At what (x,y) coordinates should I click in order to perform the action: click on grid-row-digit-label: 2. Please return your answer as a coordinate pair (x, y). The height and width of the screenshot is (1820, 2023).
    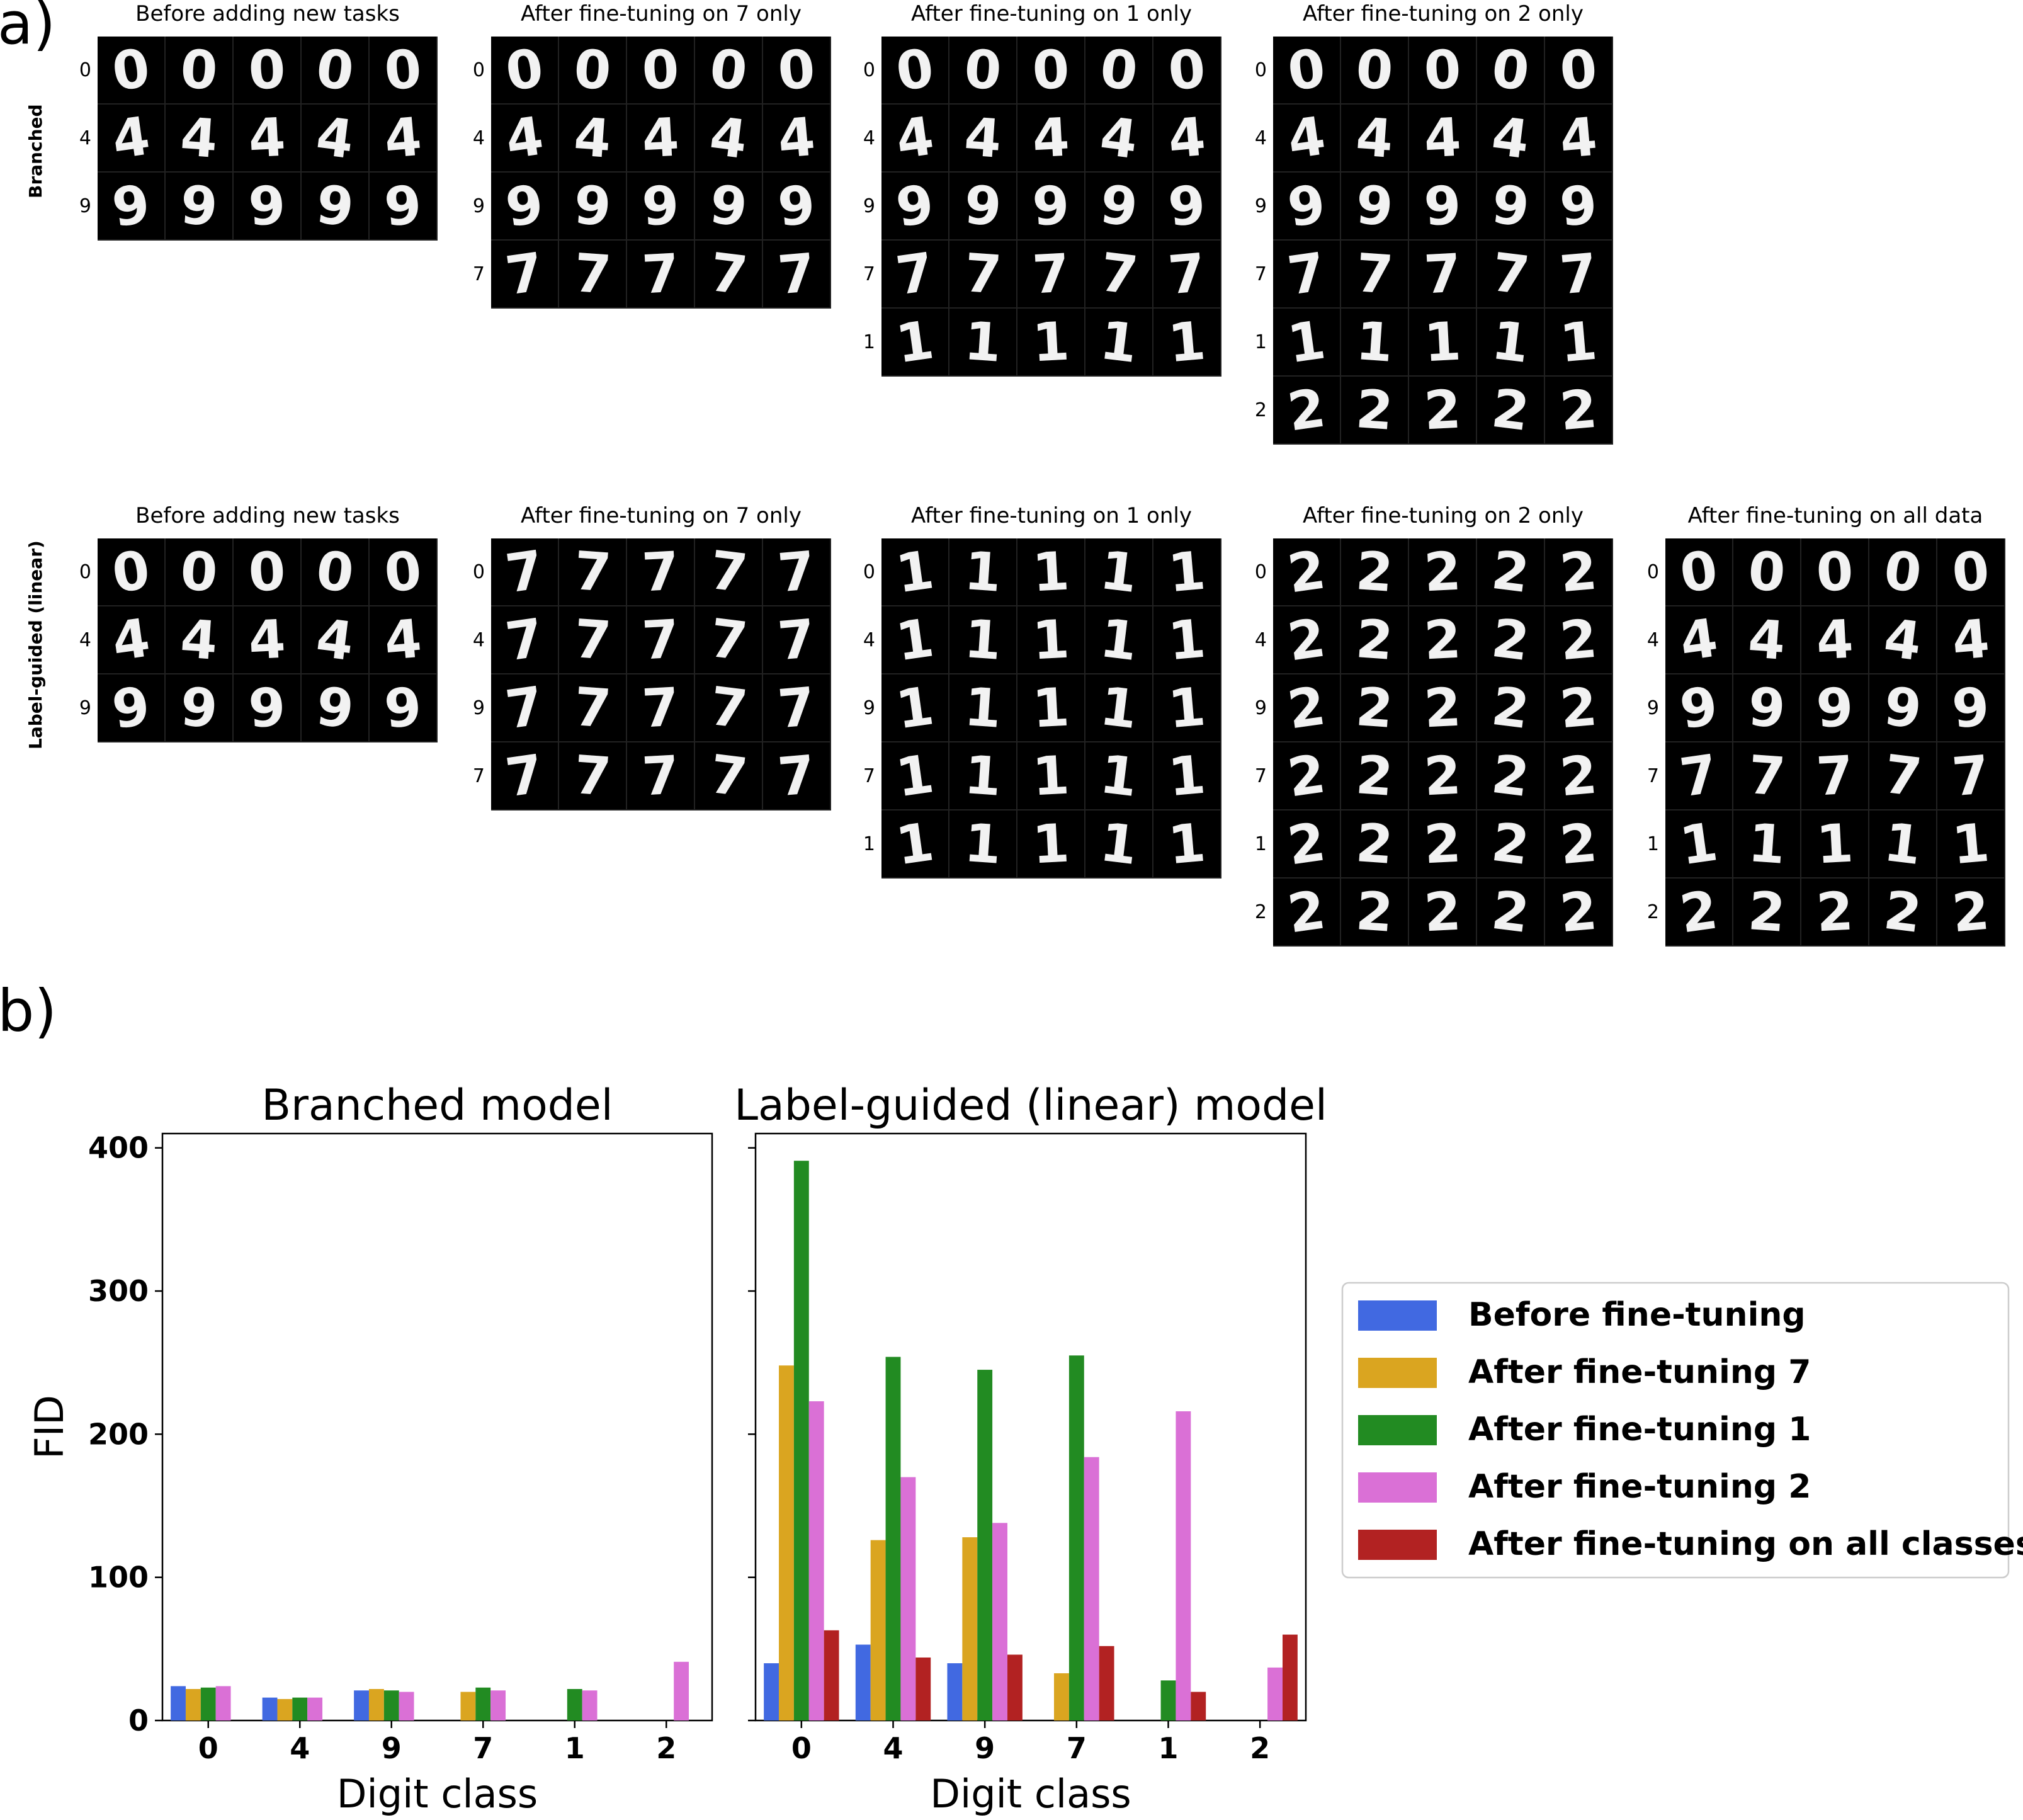
    Looking at the image, I should click on (1652, 912).